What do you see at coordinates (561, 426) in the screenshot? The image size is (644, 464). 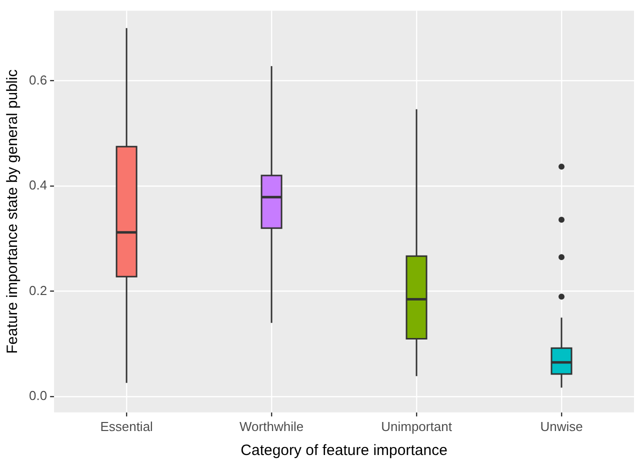 I see `x-tick-label: Unwise` at bounding box center [561, 426].